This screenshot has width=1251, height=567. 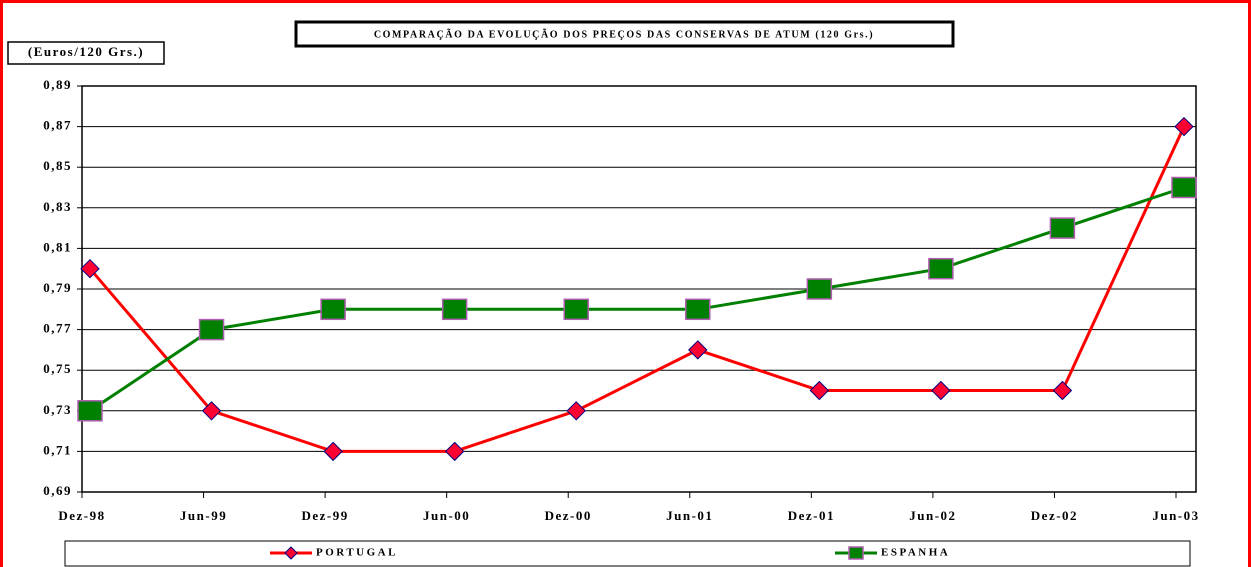 What do you see at coordinates (357, 553) in the screenshot?
I see `legend-label: PORTUGAL` at bounding box center [357, 553].